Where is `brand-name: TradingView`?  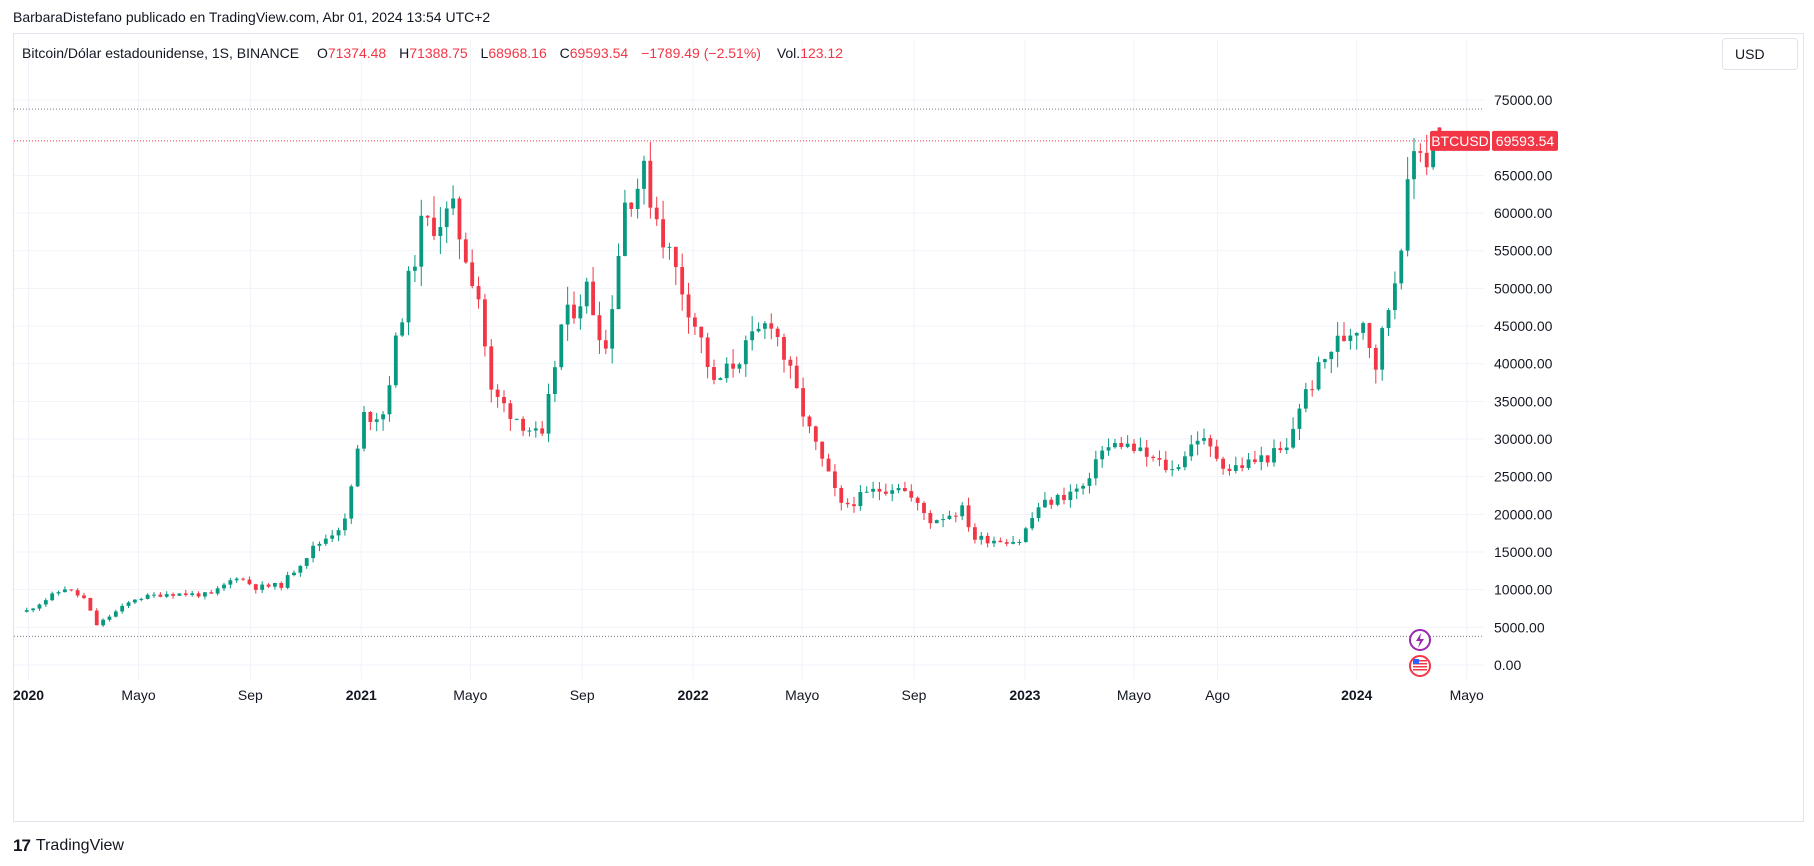 brand-name: TradingView is located at coordinates (79, 845).